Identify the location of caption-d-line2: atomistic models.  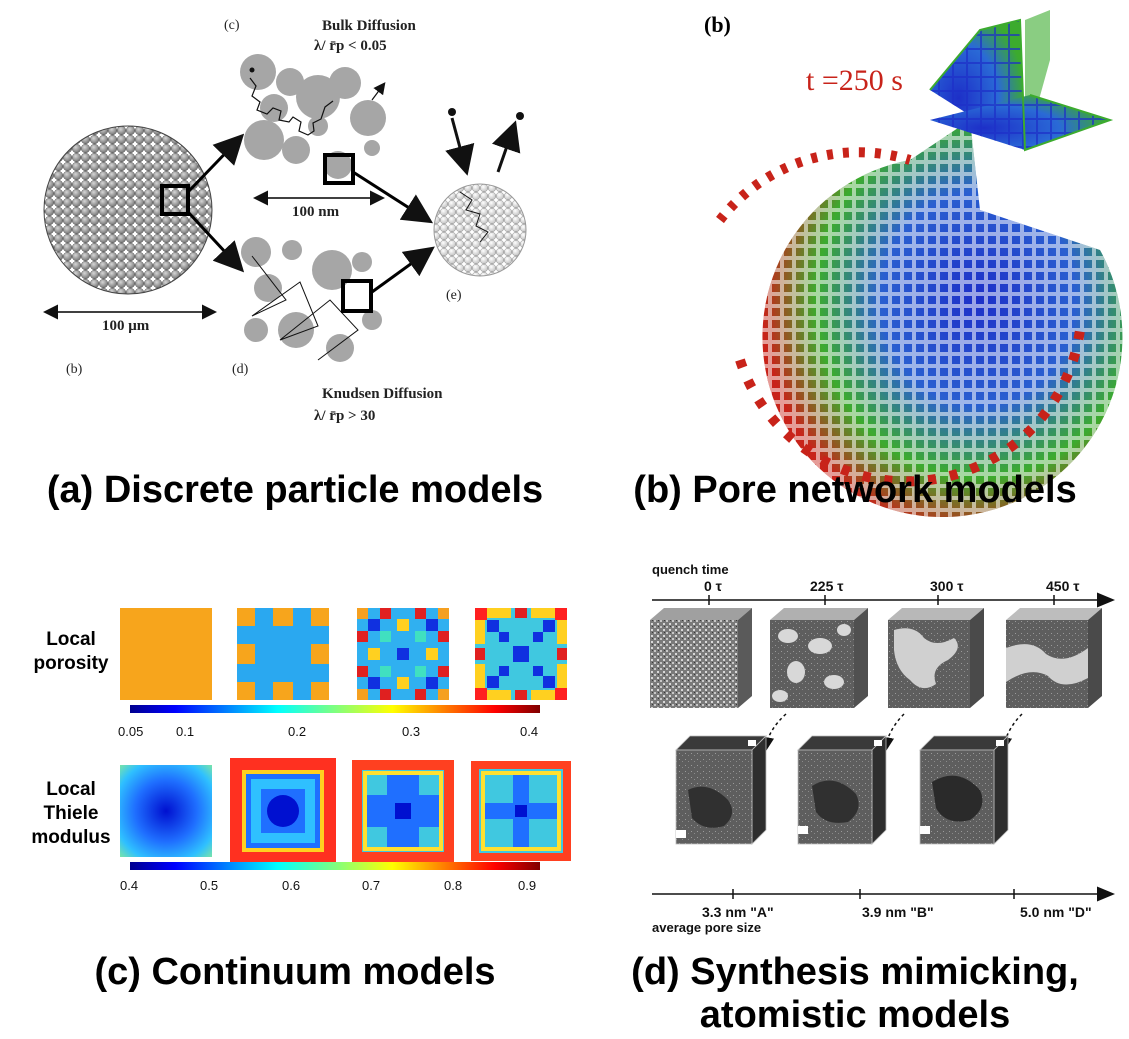
(855, 1015).